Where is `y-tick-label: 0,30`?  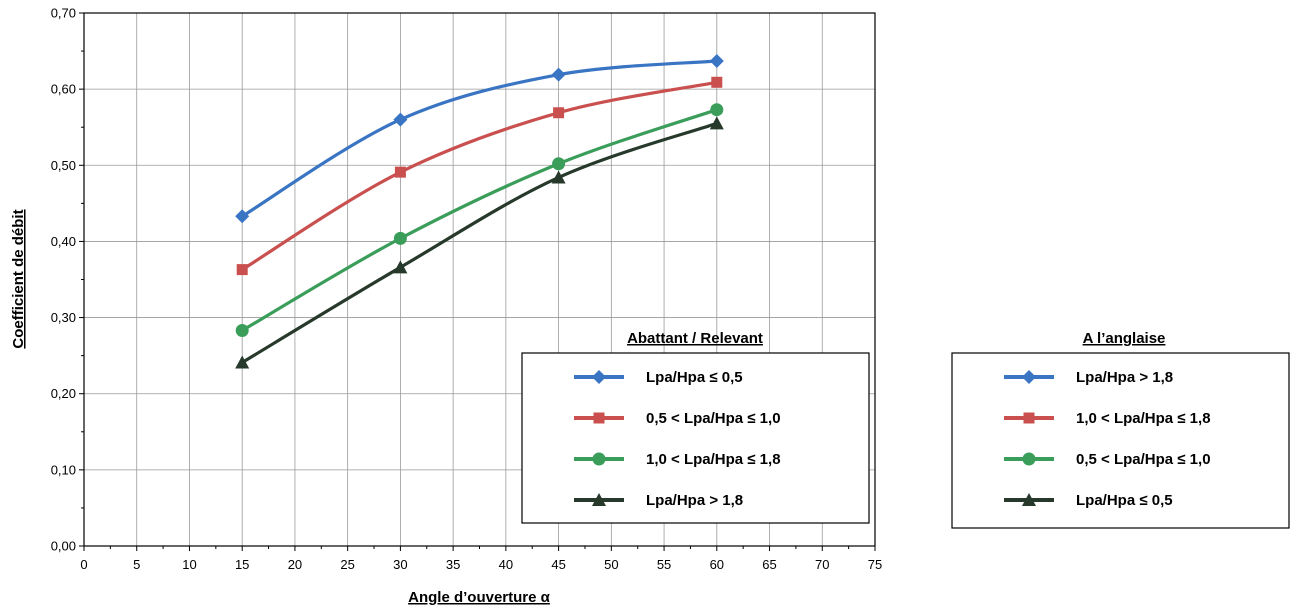 y-tick-label: 0,30 is located at coordinates (63, 317).